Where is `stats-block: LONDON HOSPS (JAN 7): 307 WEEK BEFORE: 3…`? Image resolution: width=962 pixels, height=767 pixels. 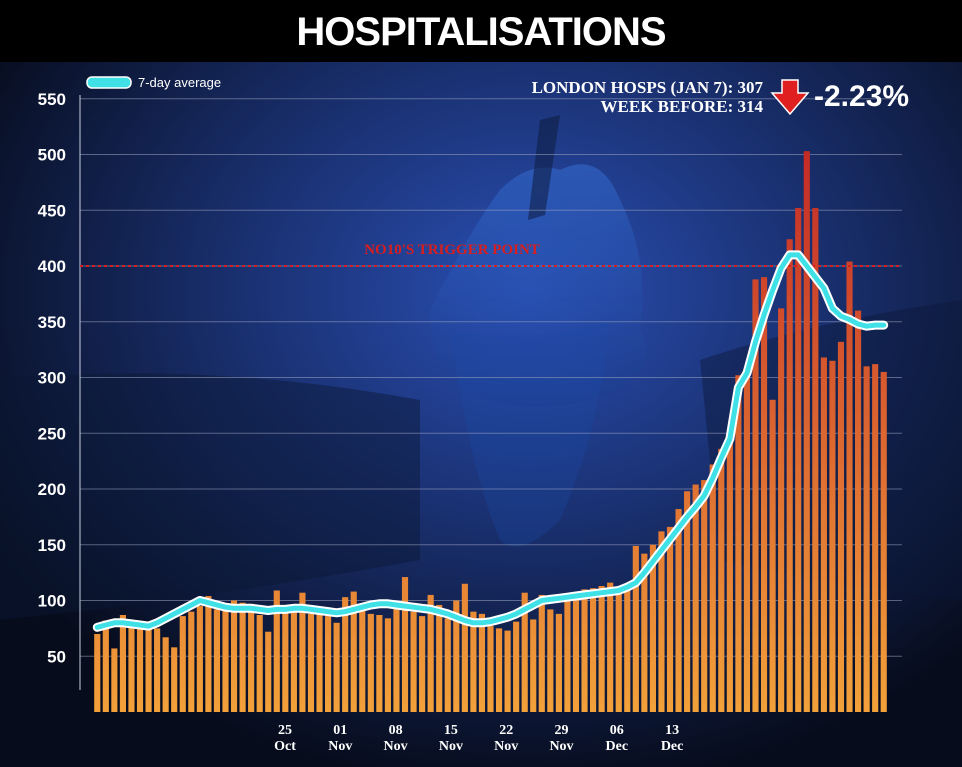 stats-block: LONDON HOSPS (JAN 7): 307 WEEK BEFORE: 3… is located at coordinates (720, 97).